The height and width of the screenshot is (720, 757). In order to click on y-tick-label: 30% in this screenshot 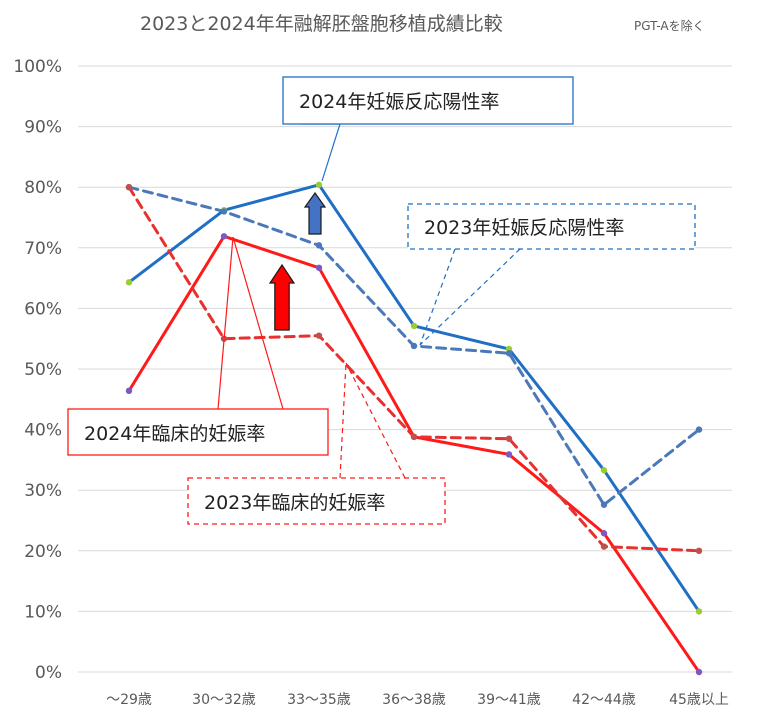, I will do `click(43, 491)`.